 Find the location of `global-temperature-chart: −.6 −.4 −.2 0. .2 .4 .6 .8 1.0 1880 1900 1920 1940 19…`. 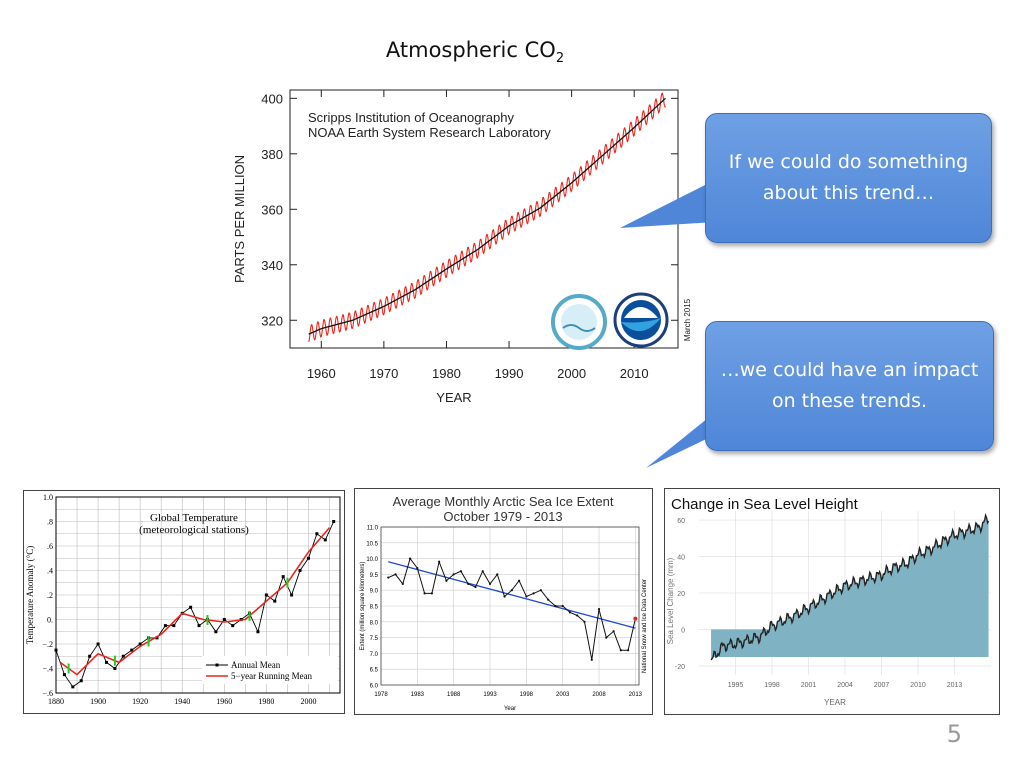

global-temperature-chart: −.6 −.4 −.2 0. .2 .4 .6 .8 1.0 1880 1900 1920 1940 19… is located at coordinates (183, 599).